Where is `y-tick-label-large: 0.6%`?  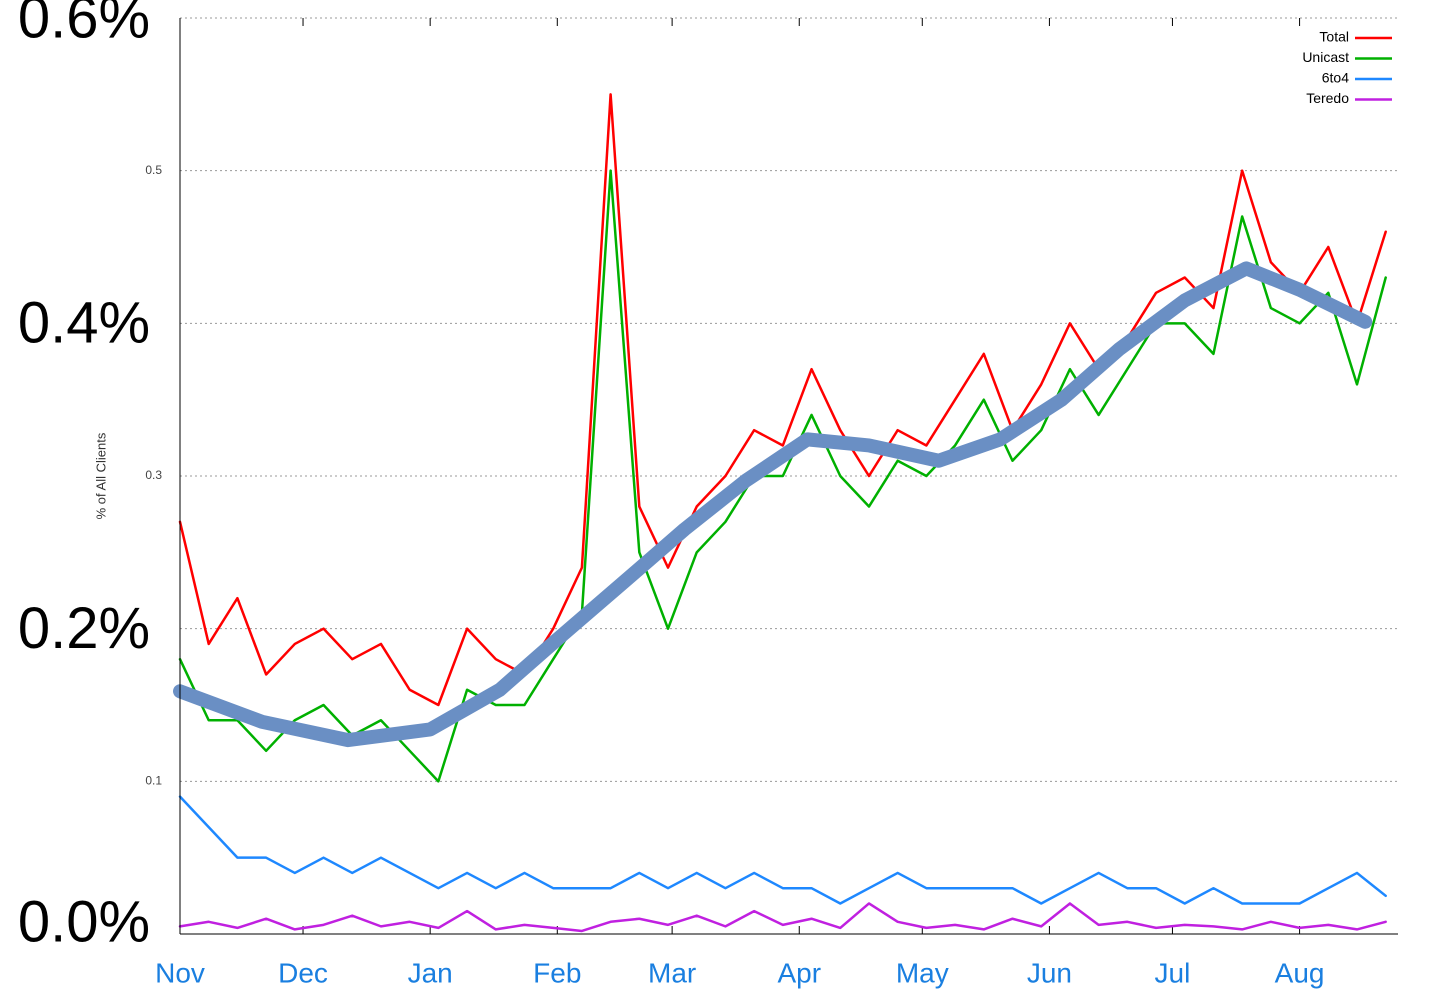 y-tick-label-large: 0.6% is located at coordinates (84, 25).